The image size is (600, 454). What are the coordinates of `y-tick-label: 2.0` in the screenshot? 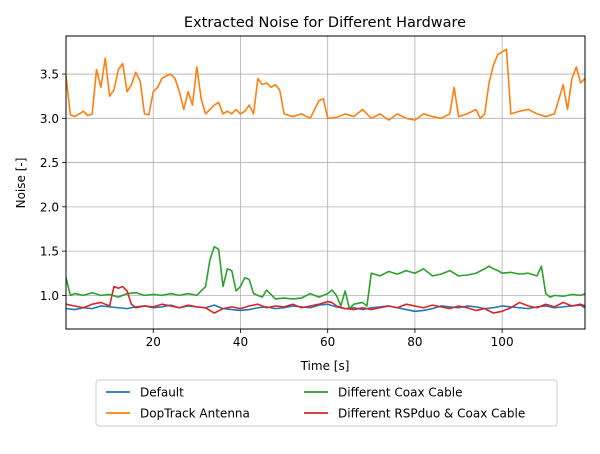 It's located at (49, 207).